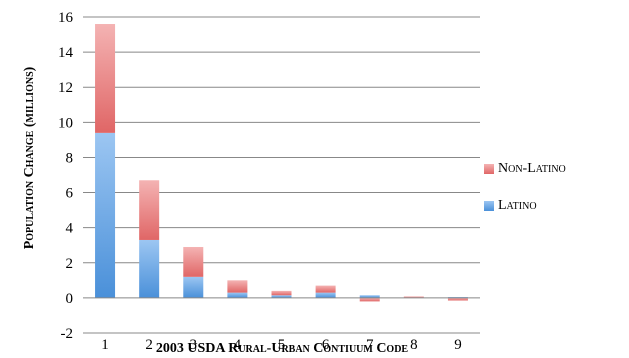 The image size is (629, 358). What do you see at coordinates (65, 123) in the screenshot?
I see `y-tick-label: 10` at bounding box center [65, 123].